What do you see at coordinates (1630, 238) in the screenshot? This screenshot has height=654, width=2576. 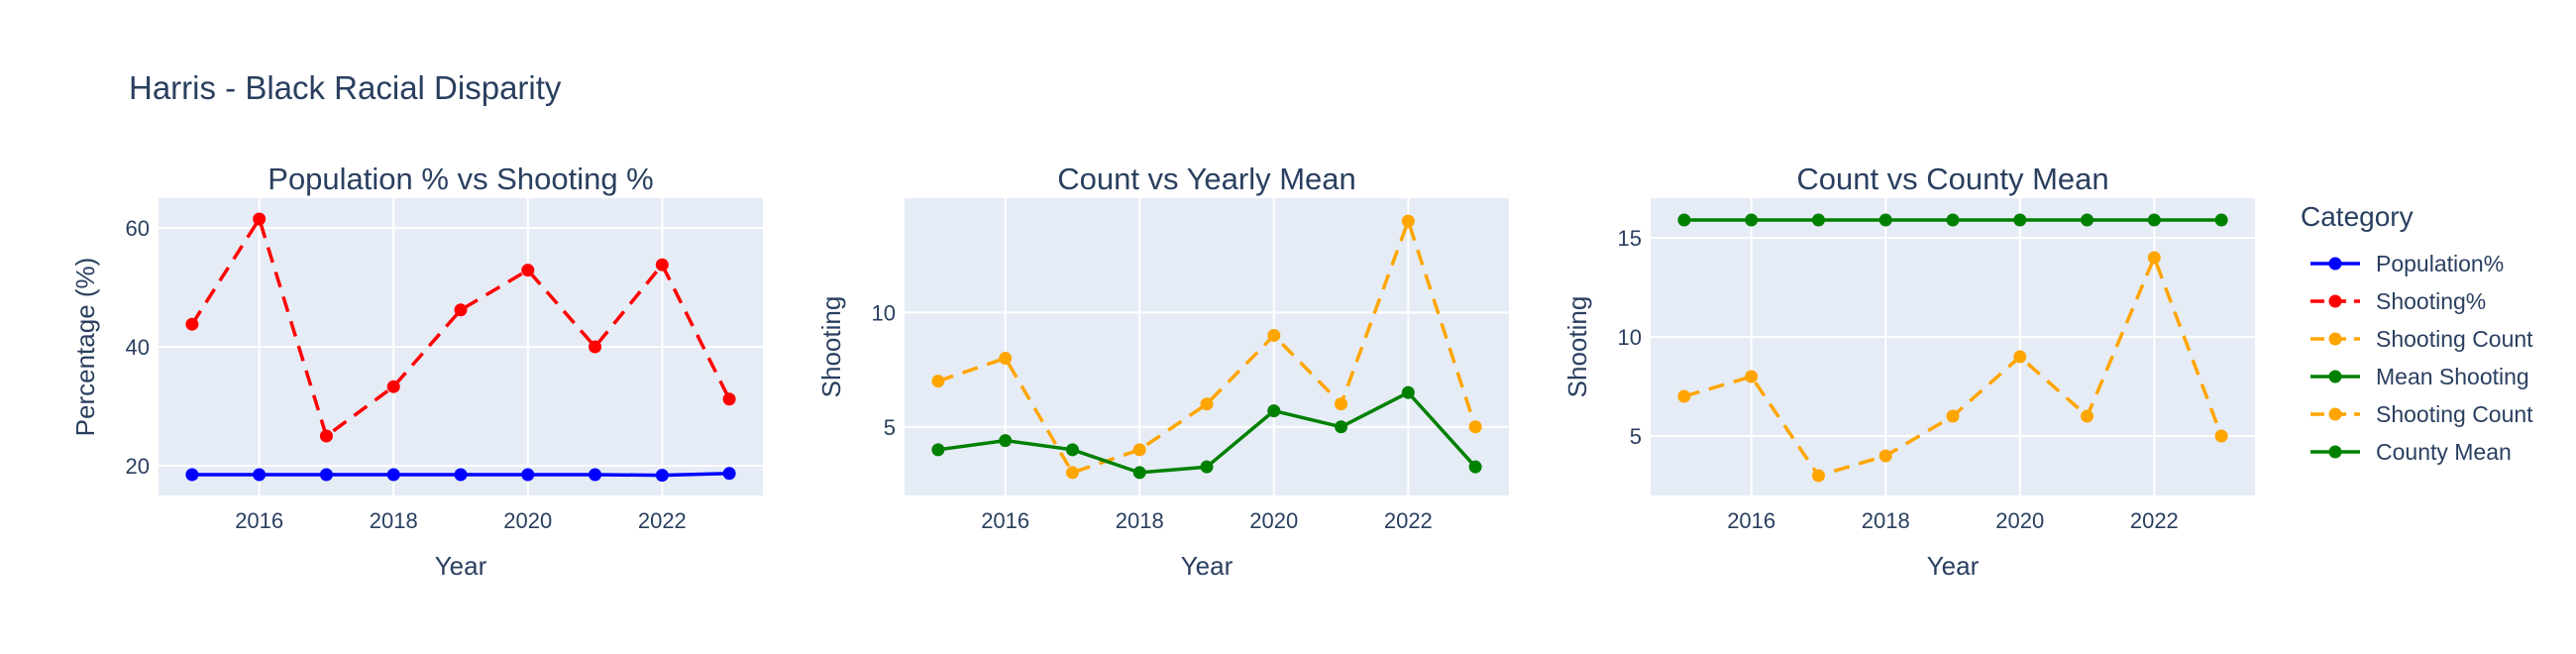 I see `y-tick-label: 15` at bounding box center [1630, 238].